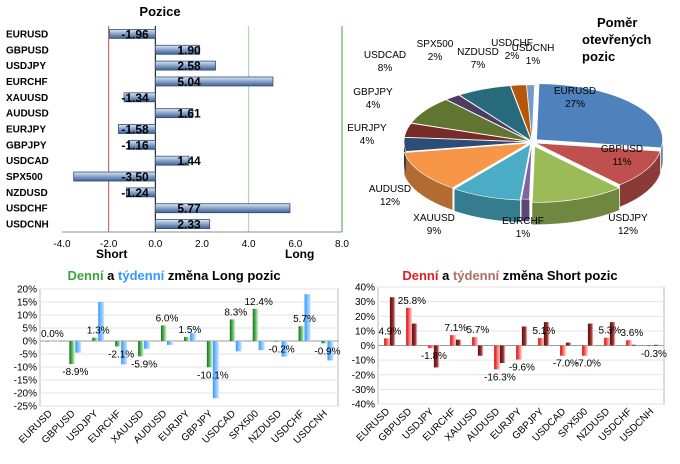 The image size is (680, 464). Describe the element at coordinates (628, 218) in the screenshot. I see `pie-slice-name: USDJPY` at that location.